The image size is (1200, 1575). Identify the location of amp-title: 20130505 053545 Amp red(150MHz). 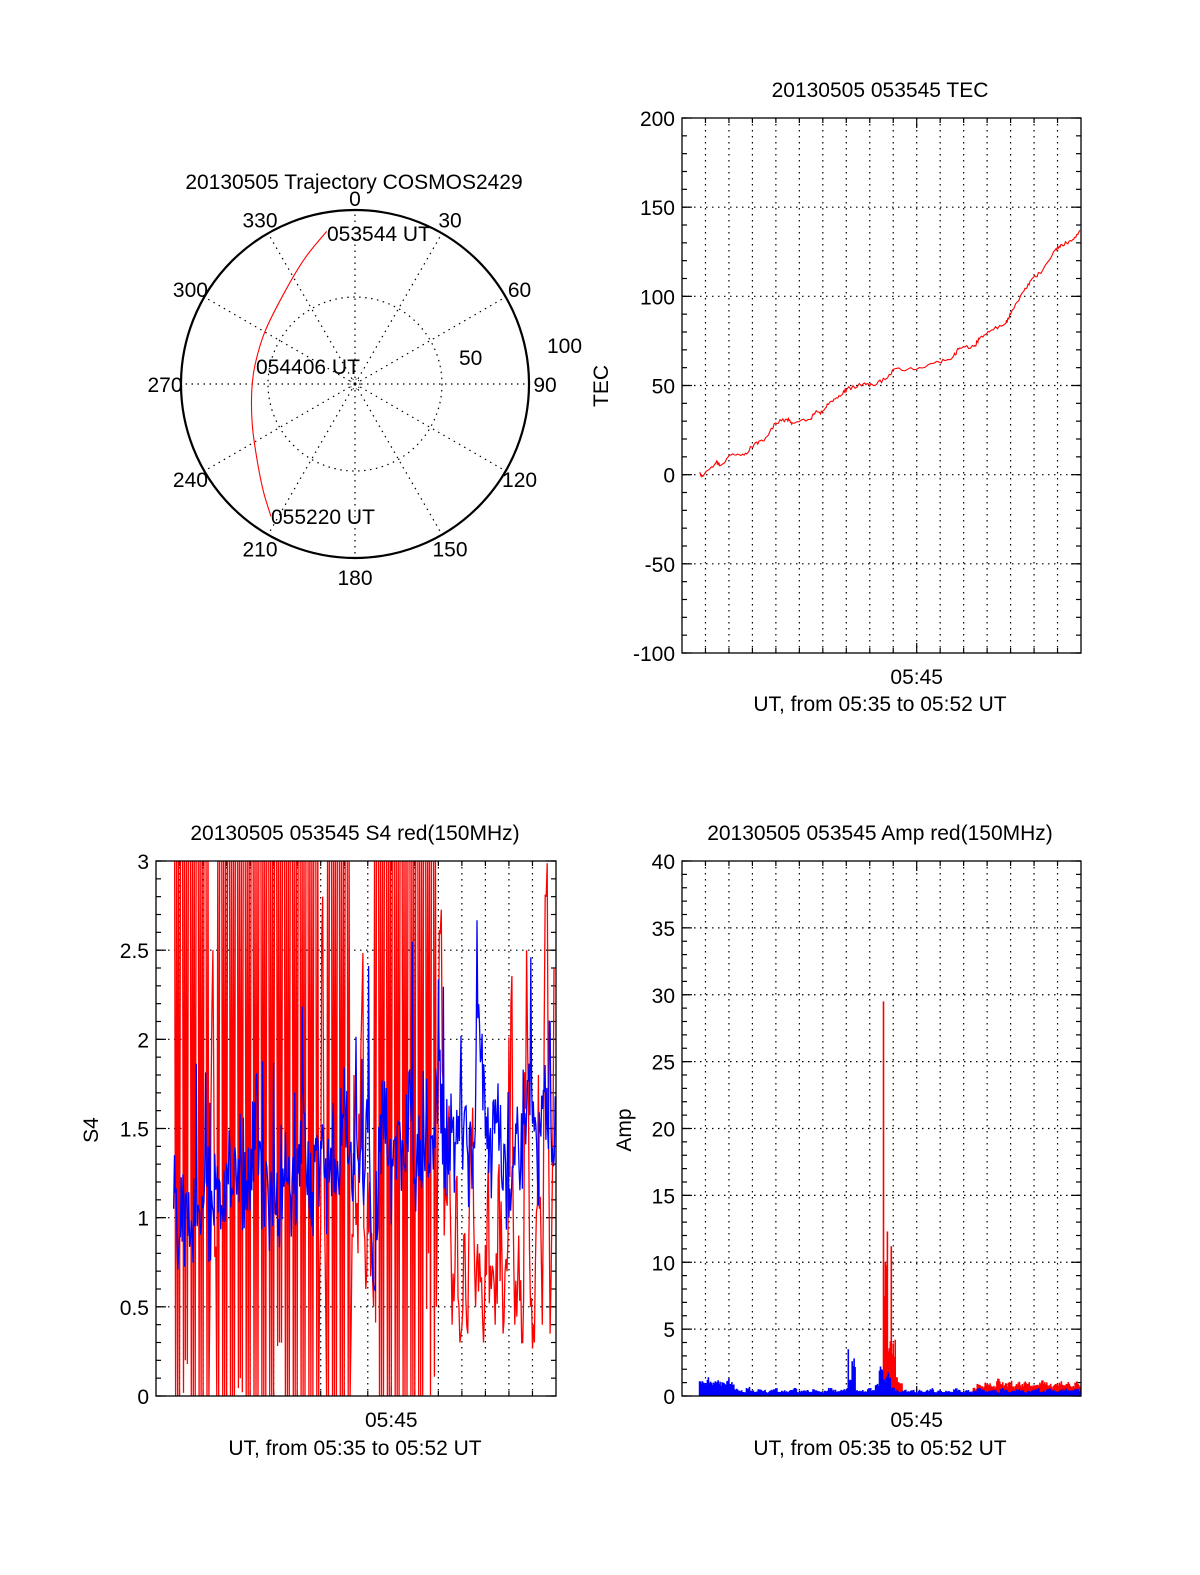
(880, 833).